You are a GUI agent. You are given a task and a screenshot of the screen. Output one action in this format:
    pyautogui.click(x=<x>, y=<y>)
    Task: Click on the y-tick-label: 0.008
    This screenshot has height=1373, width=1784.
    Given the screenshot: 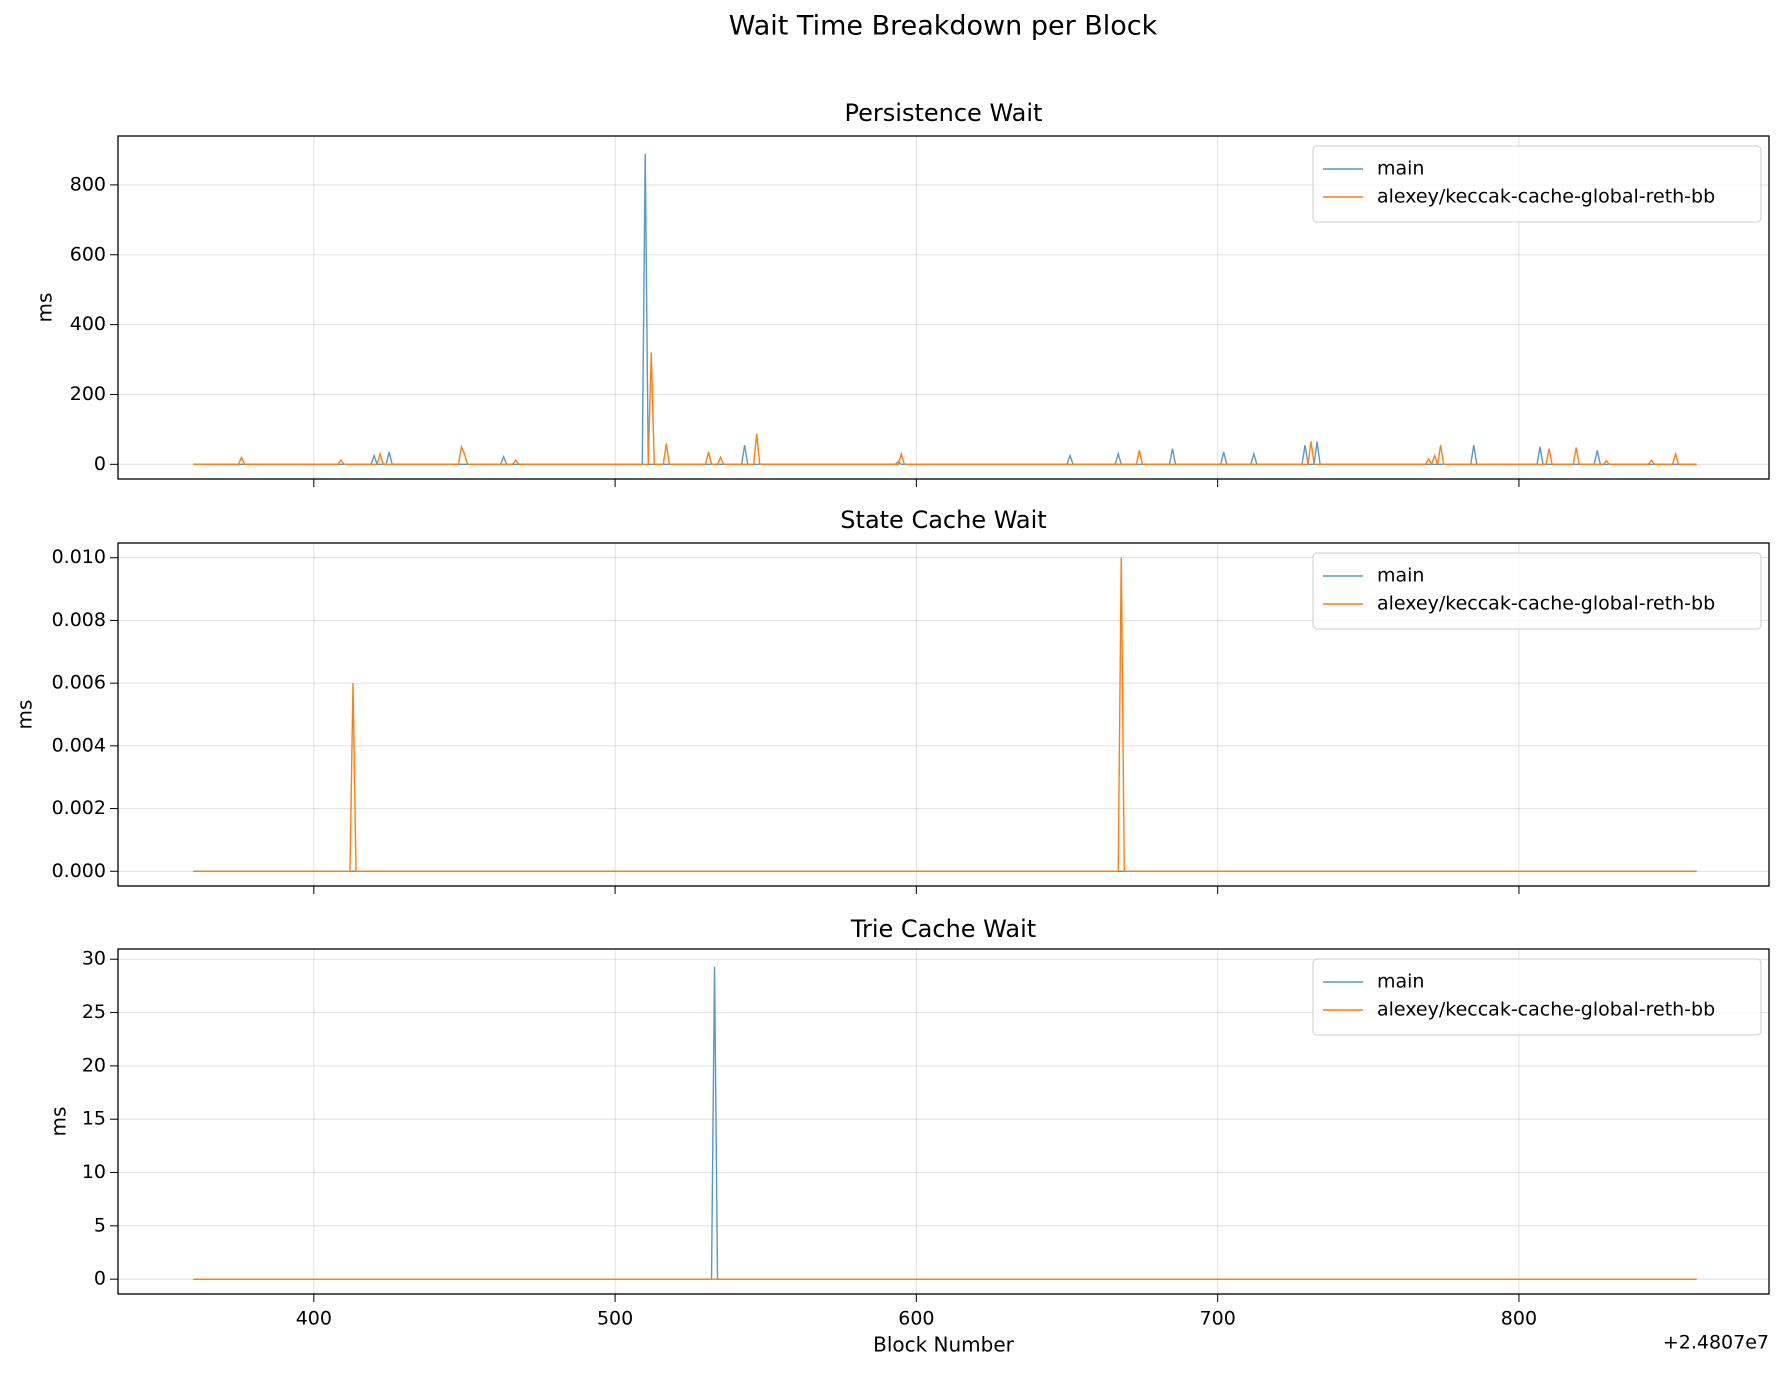 What is the action you would take?
    pyautogui.click(x=79, y=620)
    